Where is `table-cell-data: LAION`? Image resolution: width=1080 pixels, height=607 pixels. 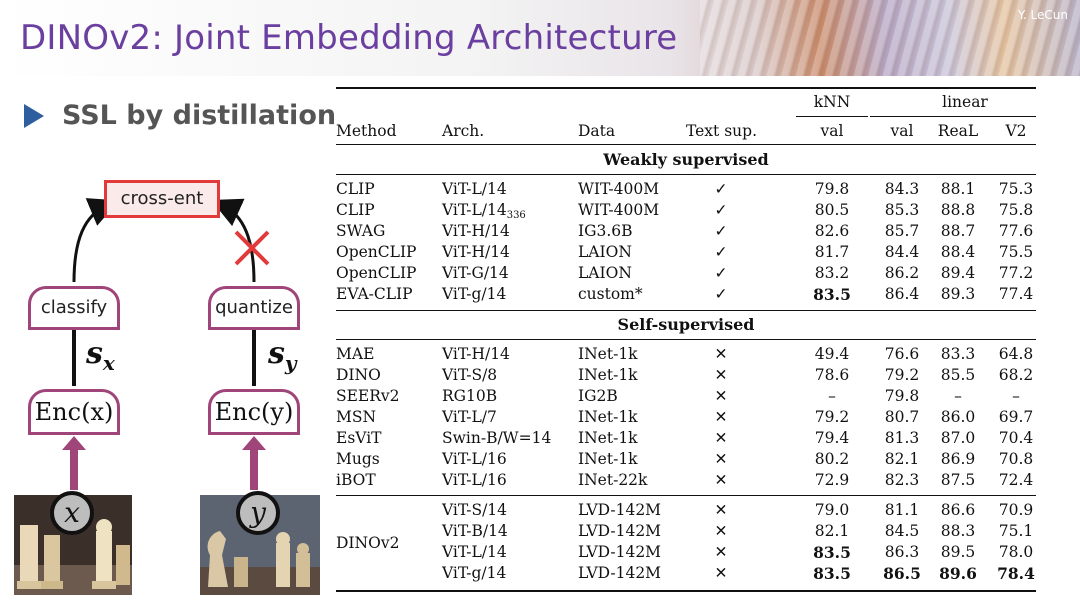 table-cell-data: LAION is located at coordinates (605, 252).